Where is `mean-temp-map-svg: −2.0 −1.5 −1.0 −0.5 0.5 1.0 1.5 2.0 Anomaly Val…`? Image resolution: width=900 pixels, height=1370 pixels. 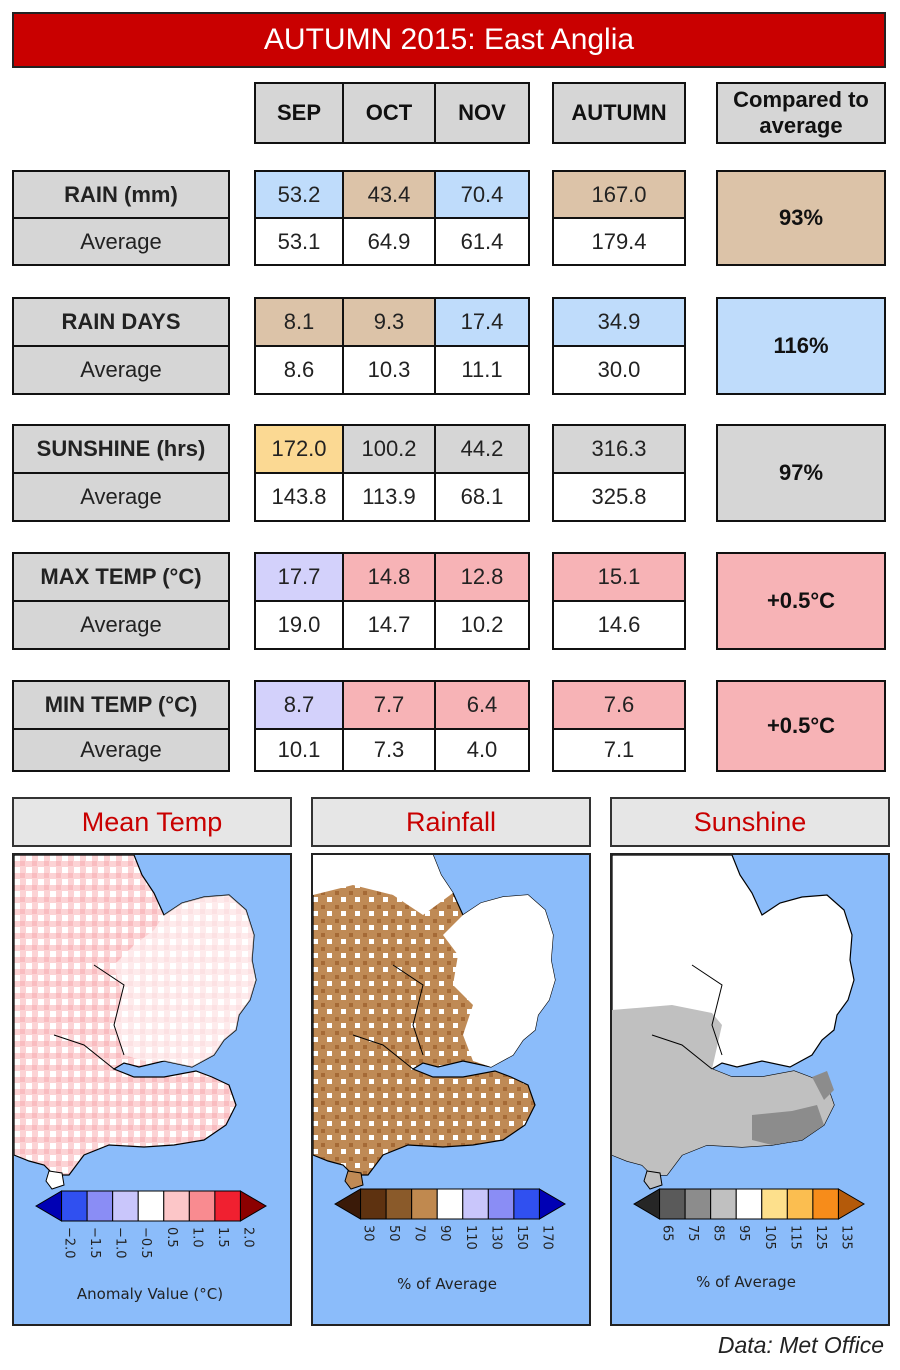 mean-temp-map-svg: −2.0 −1.5 −1.0 −0.5 0.5 1.0 1.5 2.0 Anomaly Val… is located at coordinates (140, 1079).